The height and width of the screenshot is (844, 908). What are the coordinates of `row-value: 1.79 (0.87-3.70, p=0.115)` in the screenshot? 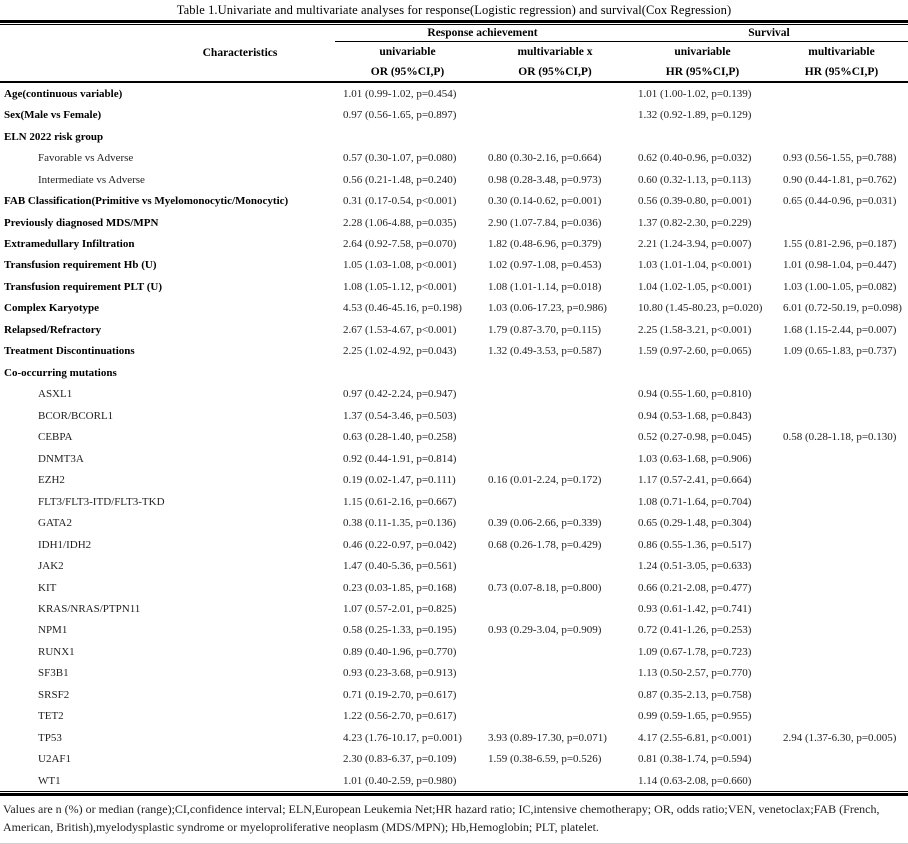 It's located at (545, 329).